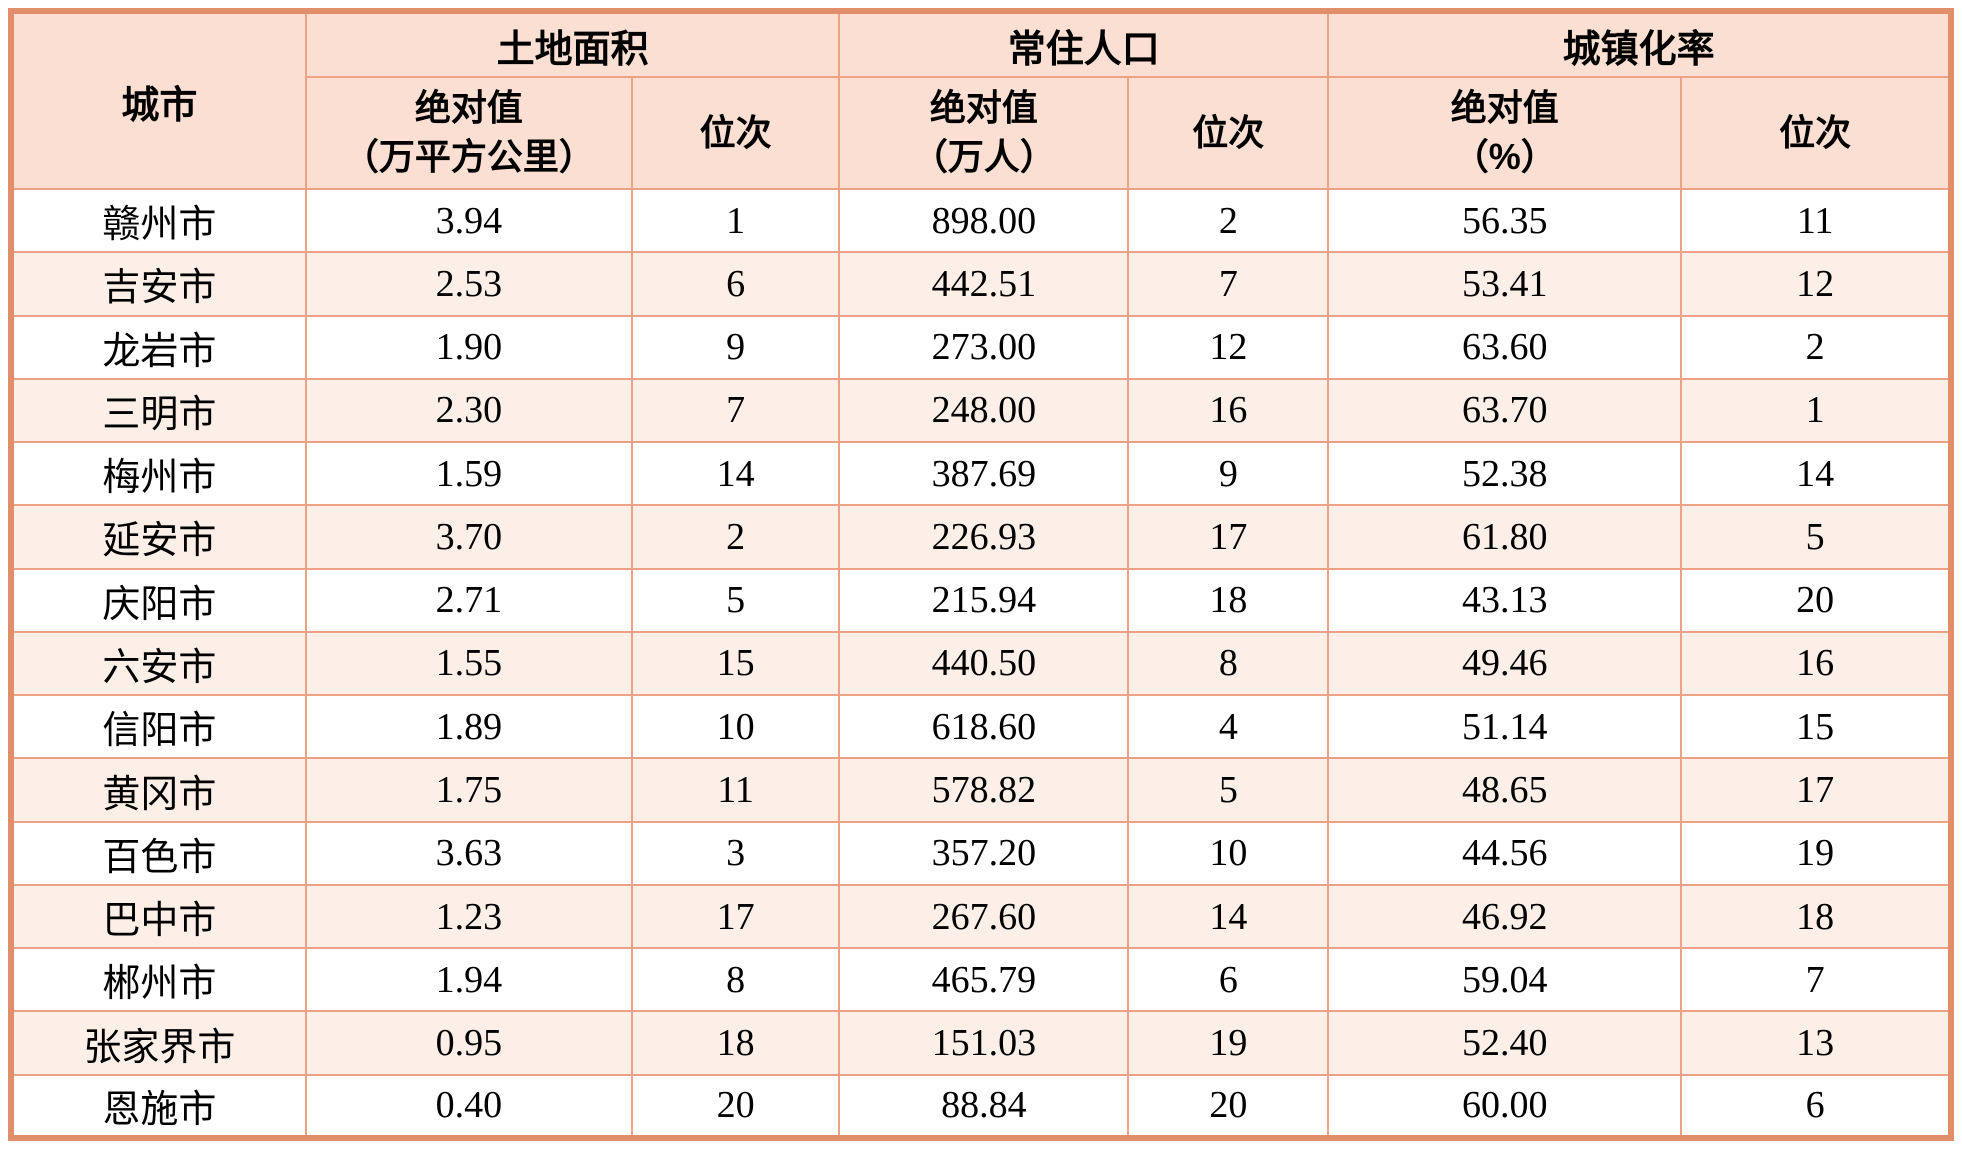  What do you see at coordinates (158, 600) in the screenshot?
I see `city-name-cell: 庆阳市` at bounding box center [158, 600].